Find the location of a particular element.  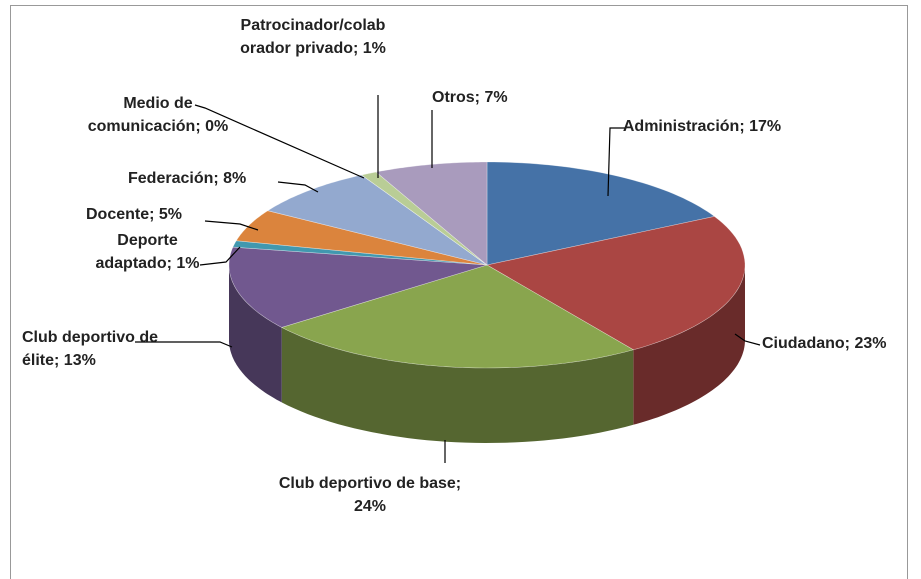

data-label: Medio de comunicación; 0% is located at coordinates (158, 115).